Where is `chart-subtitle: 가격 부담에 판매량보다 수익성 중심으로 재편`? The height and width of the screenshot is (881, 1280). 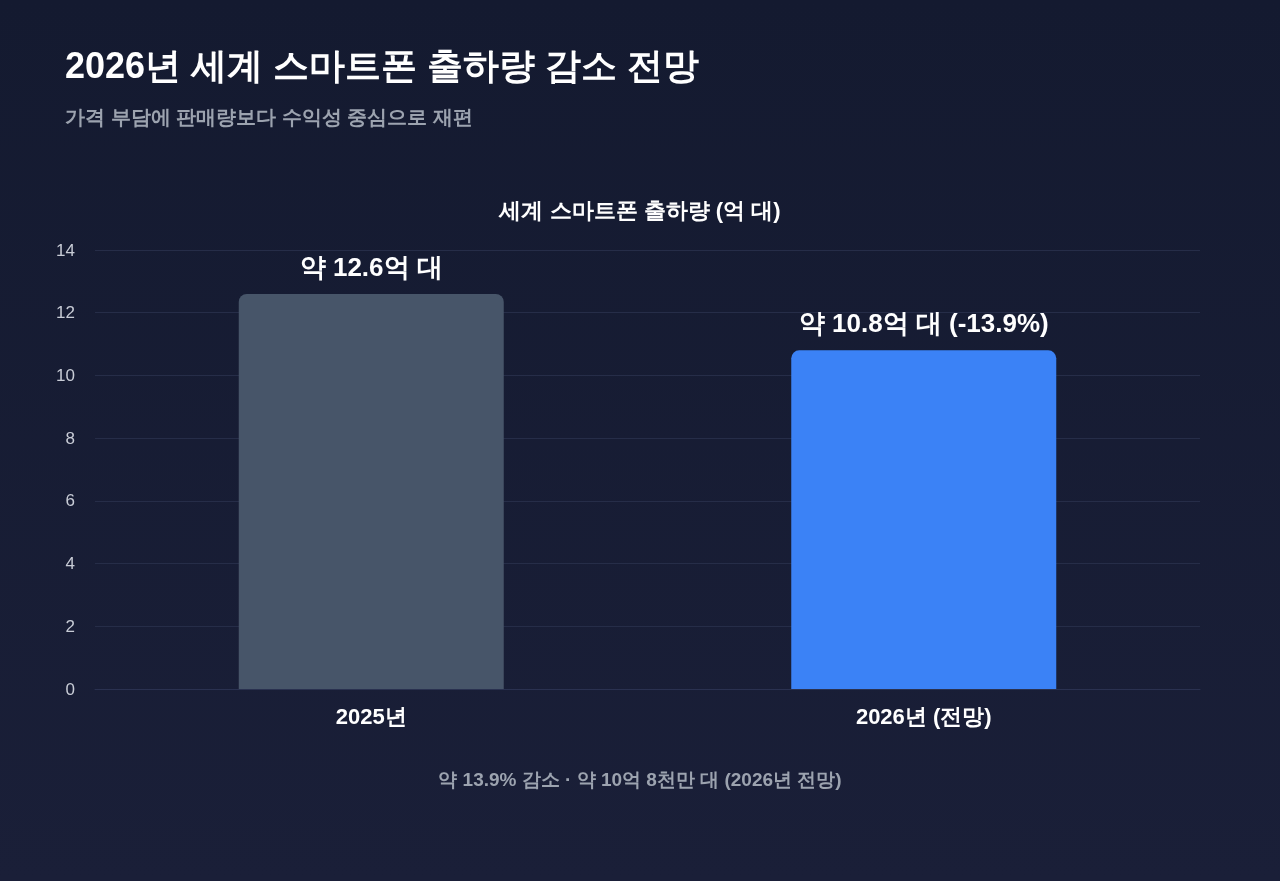 chart-subtitle: 가격 부담에 판매량보다 수익성 중심으로 재편 is located at coordinates (269, 117).